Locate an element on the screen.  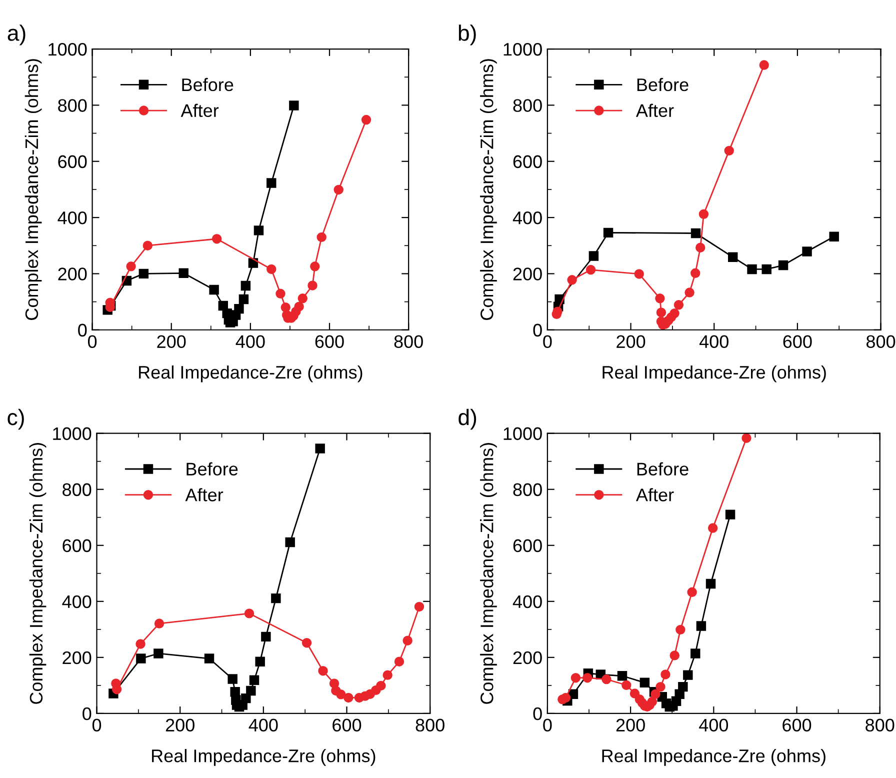
chart-title: a) is located at coordinates (17, 35).